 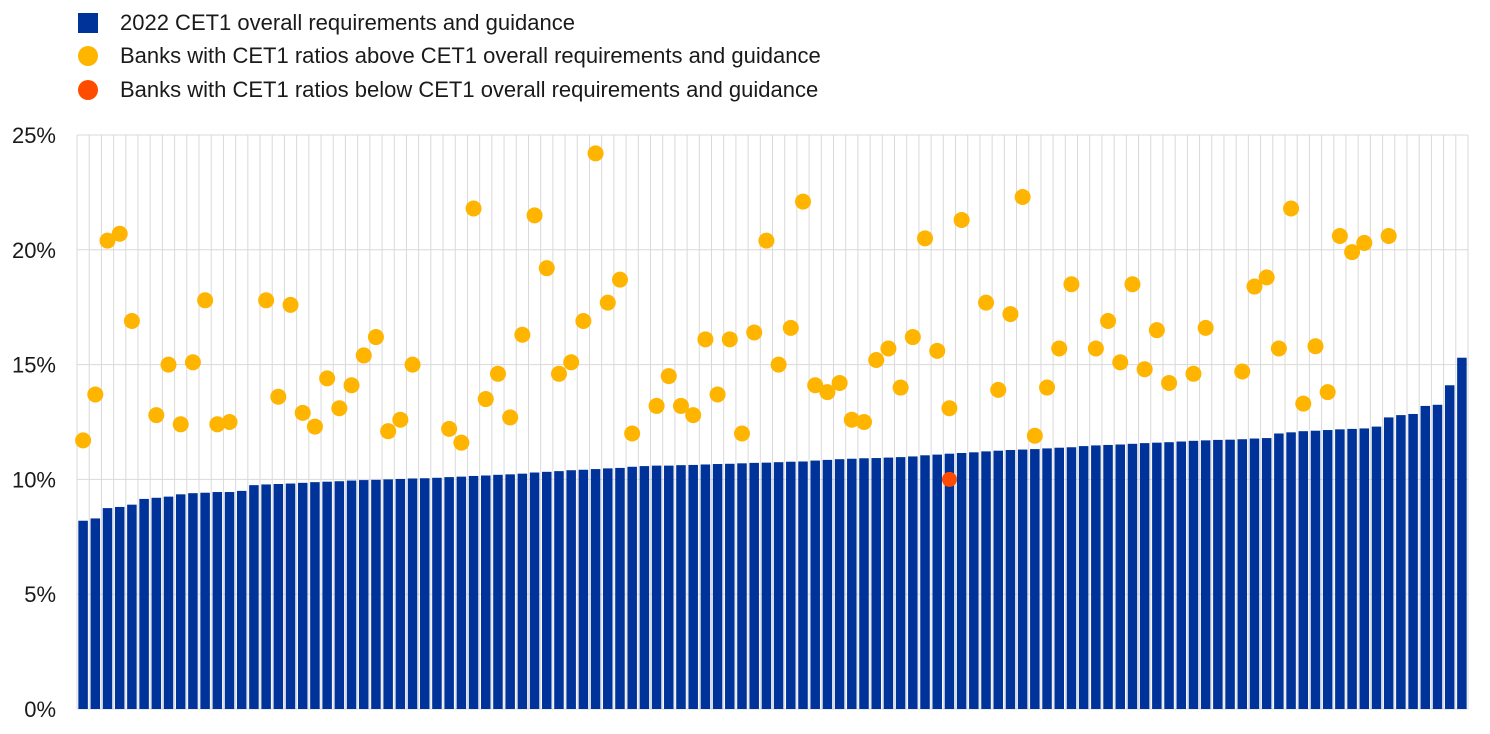 What do you see at coordinates (34, 365) in the screenshot?
I see `y-tick-label: 15%` at bounding box center [34, 365].